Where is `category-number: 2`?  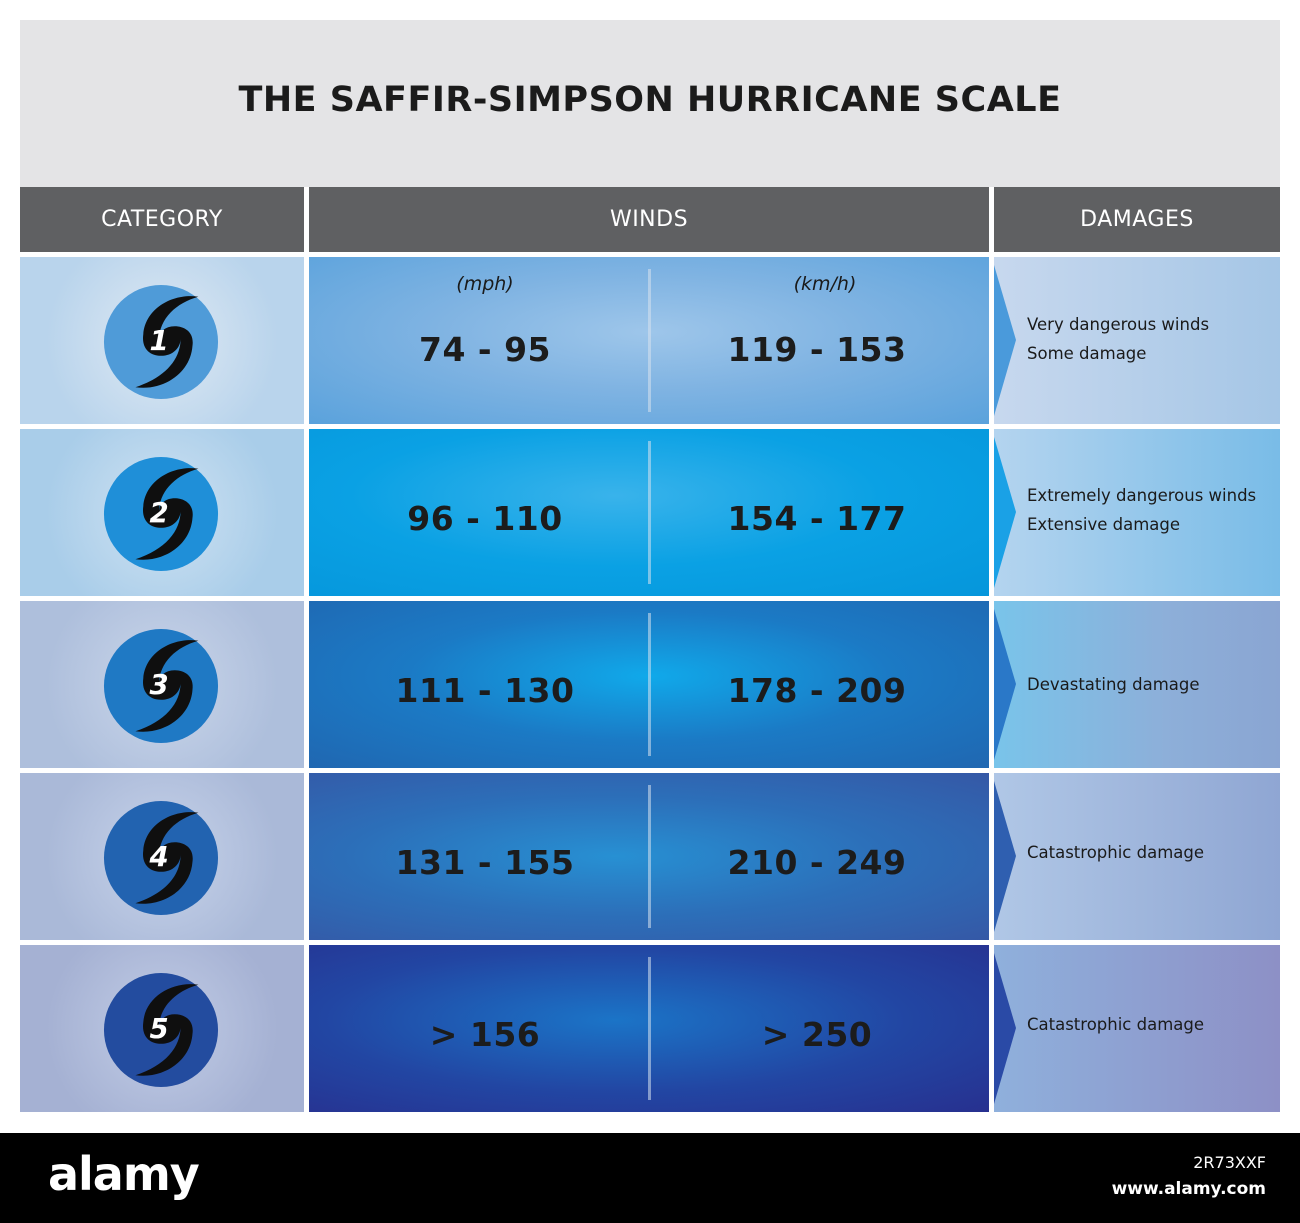
category-number: 2 is located at coordinates (158, 513).